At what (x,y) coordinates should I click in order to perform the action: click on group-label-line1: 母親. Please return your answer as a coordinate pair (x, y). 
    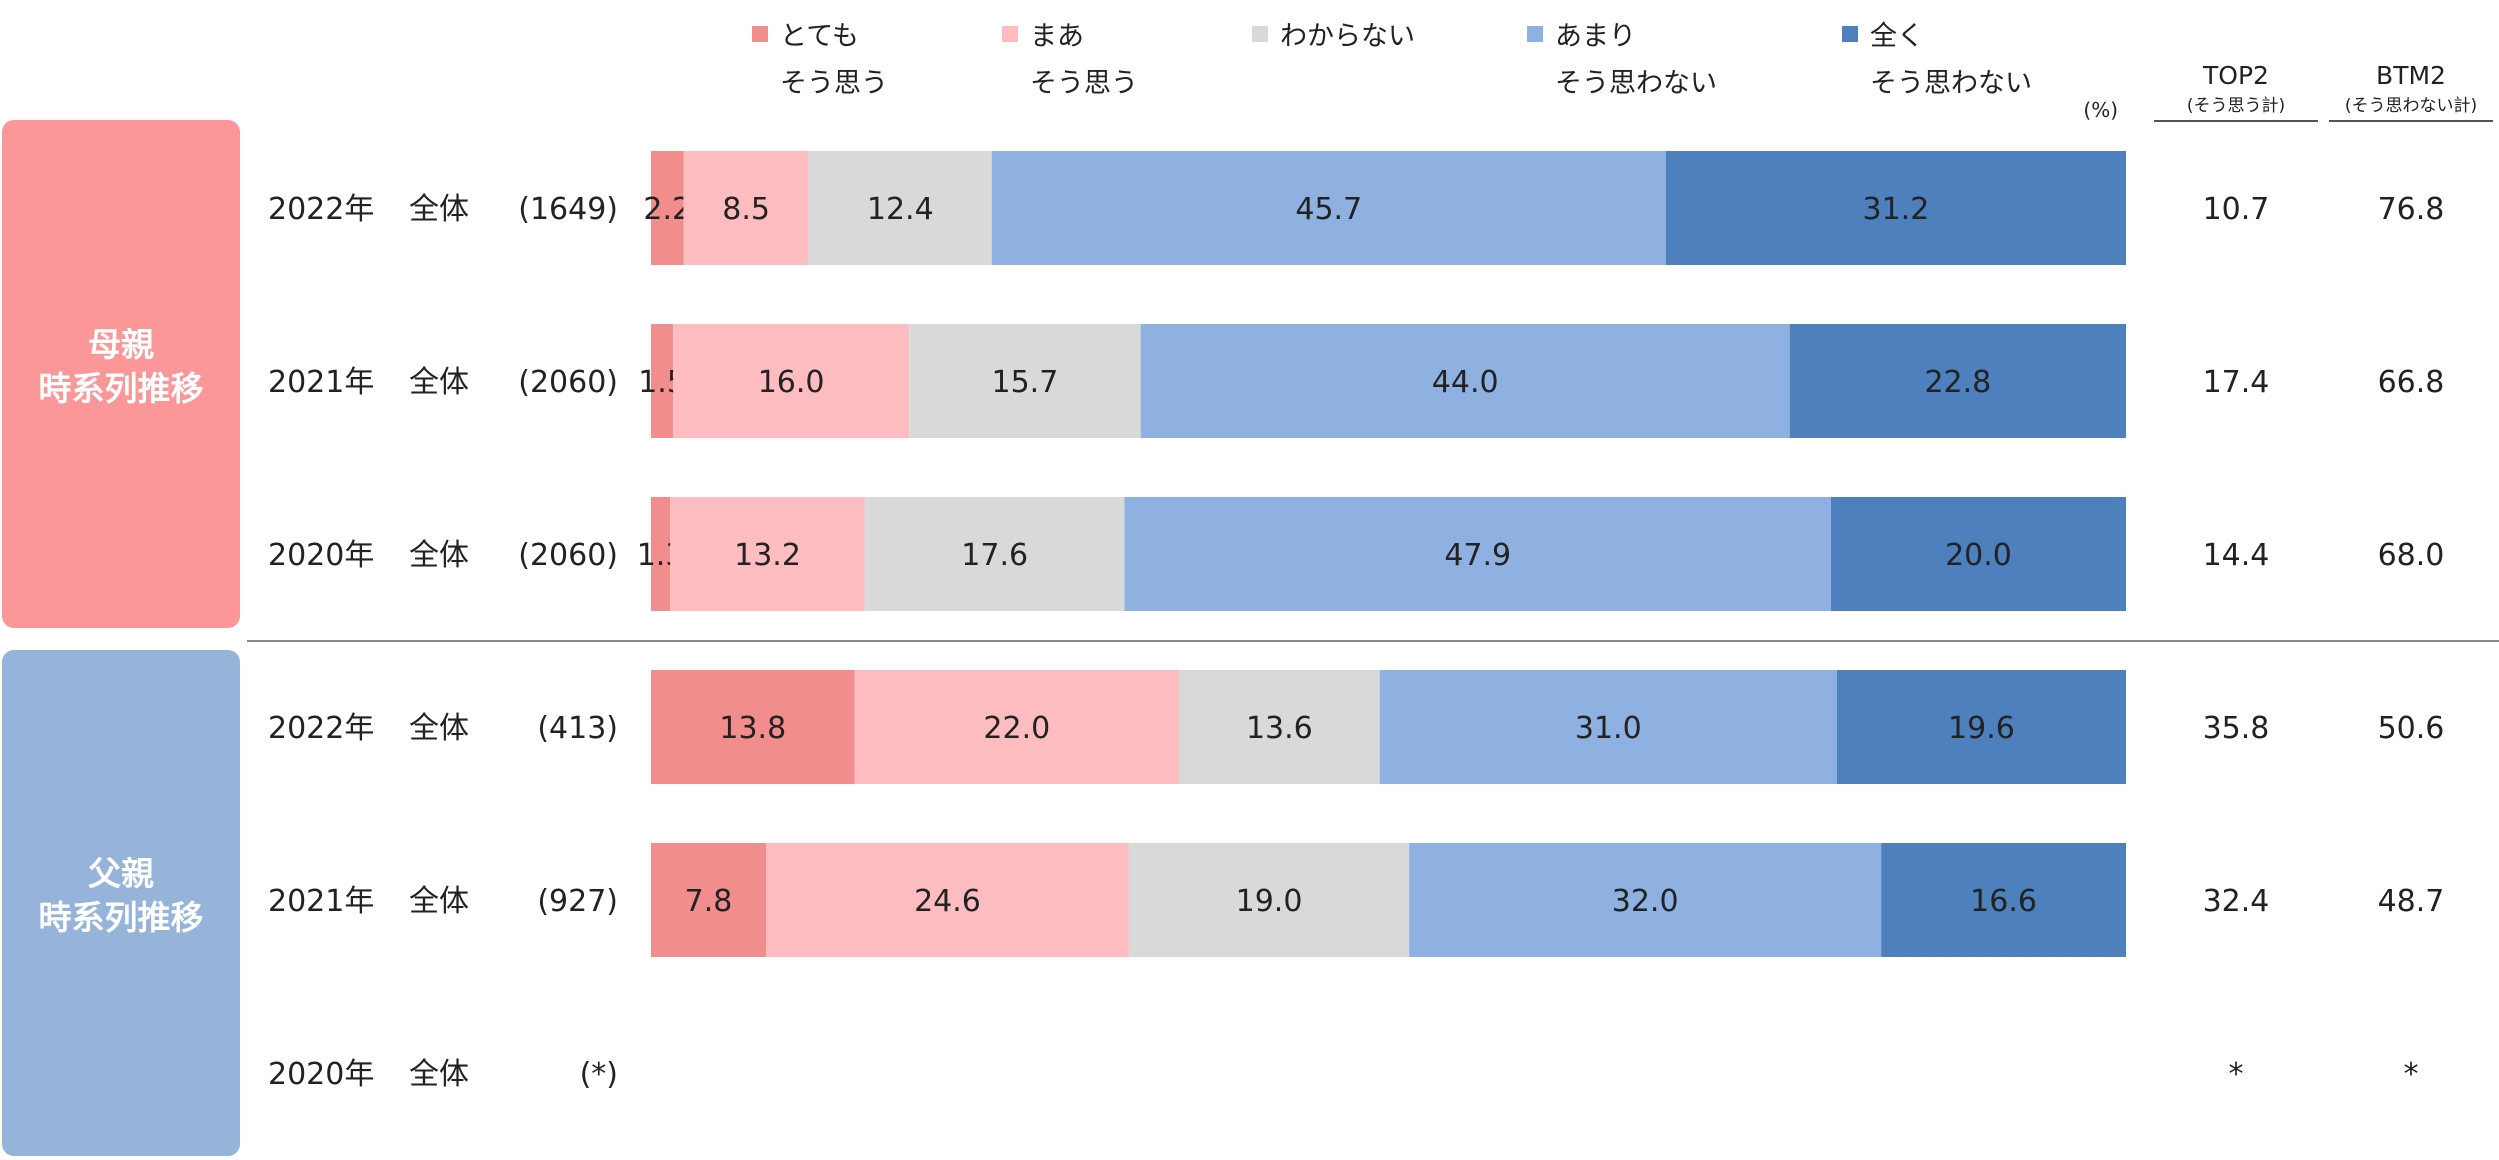
    Looking at the image, I should click on (121, 344).